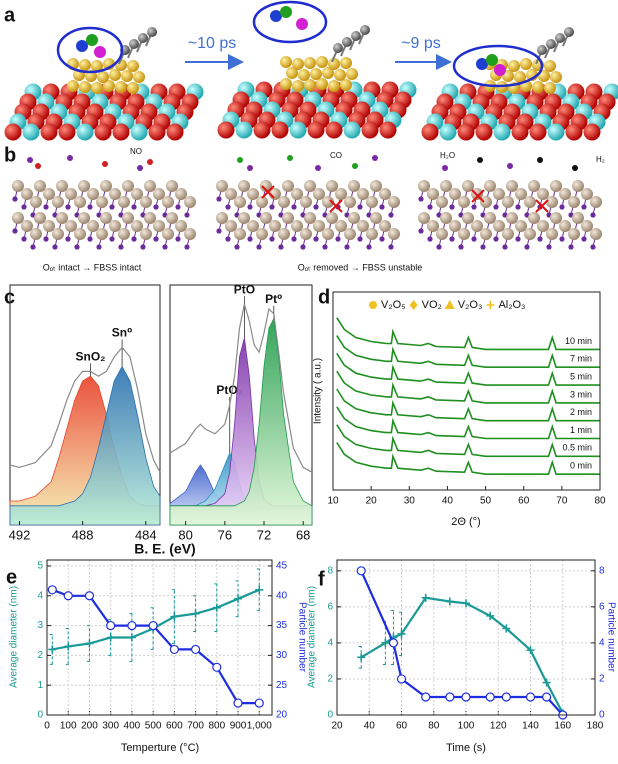 This screenshot has width=618, height=764. I want to click on x-axis-title: Time (s), so click(466, 748).